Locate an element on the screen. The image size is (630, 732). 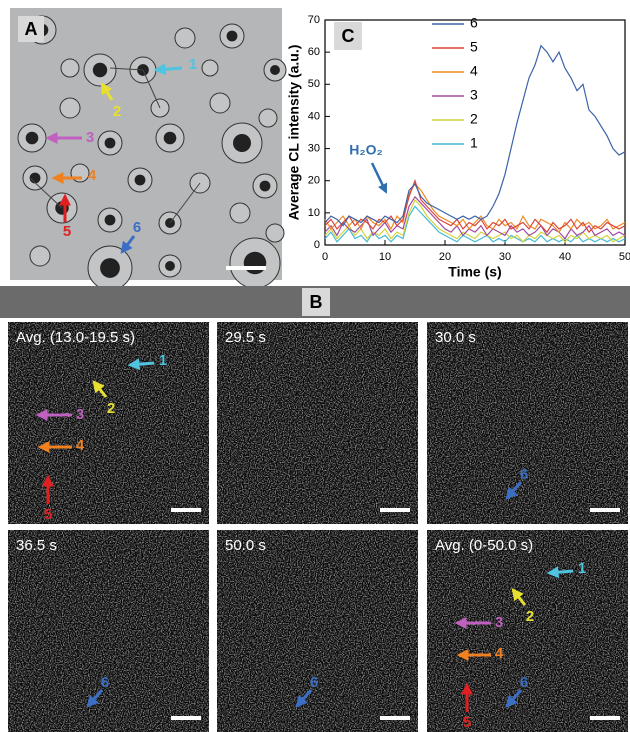
time-label: 30.0 s is located at coordinates (455, 337).